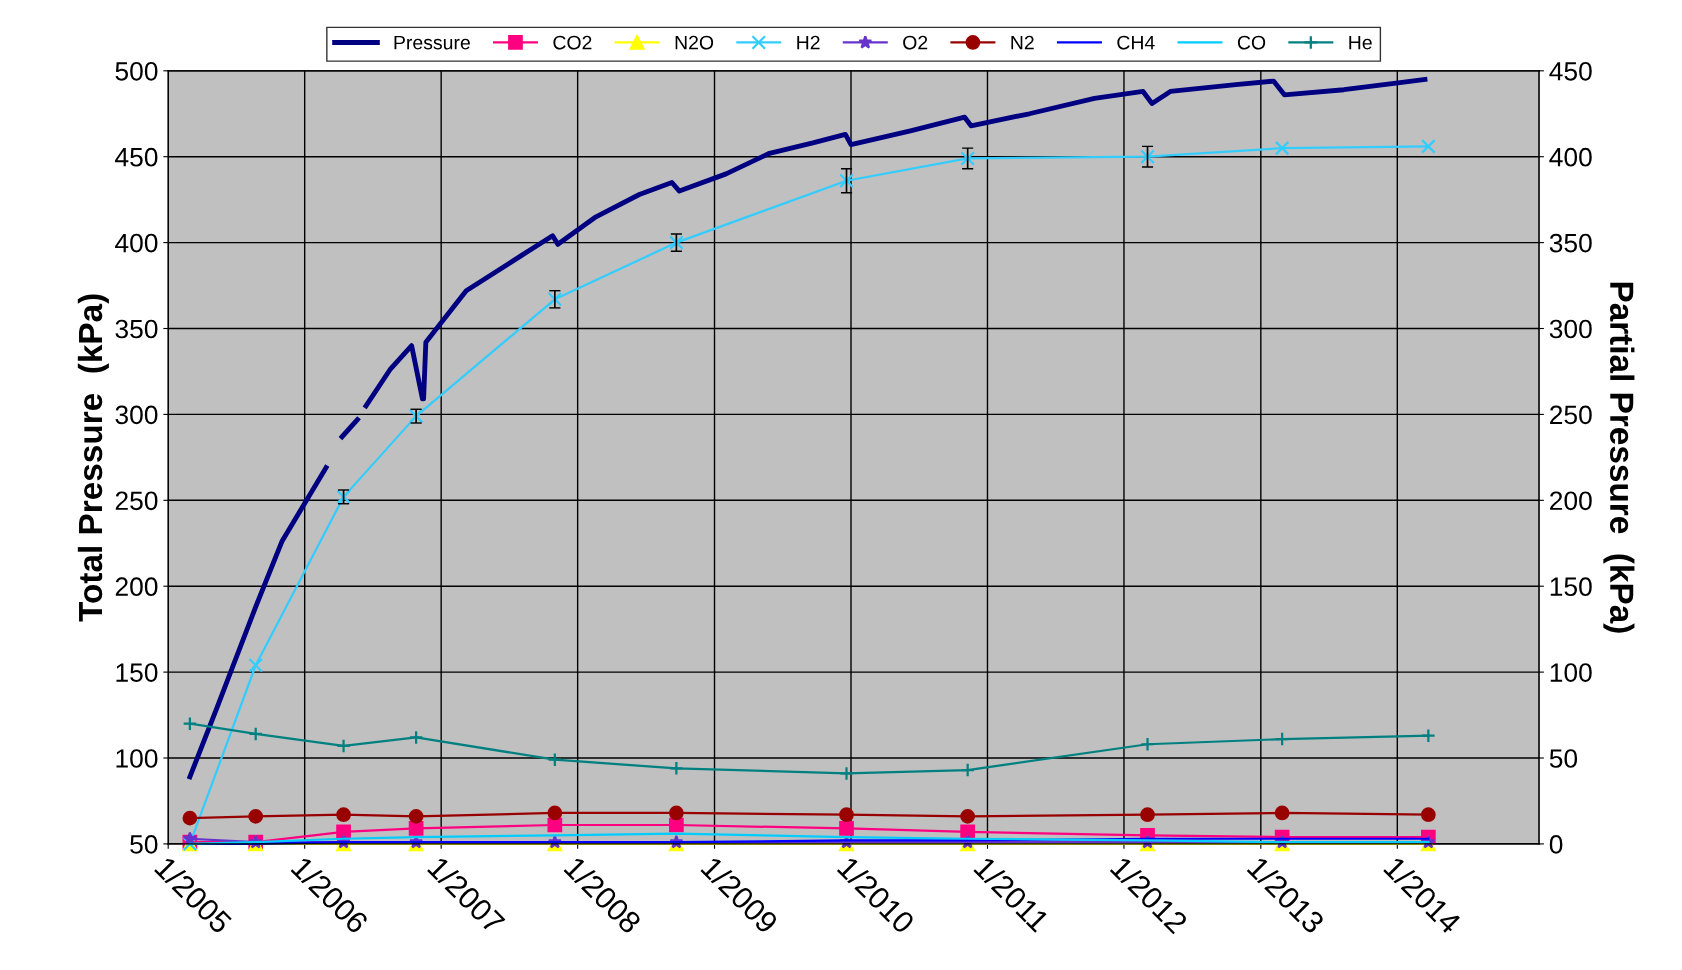 This screenshot has width=1682, height=970. I want to click on y-tick-label: 350, so click(136, 329).